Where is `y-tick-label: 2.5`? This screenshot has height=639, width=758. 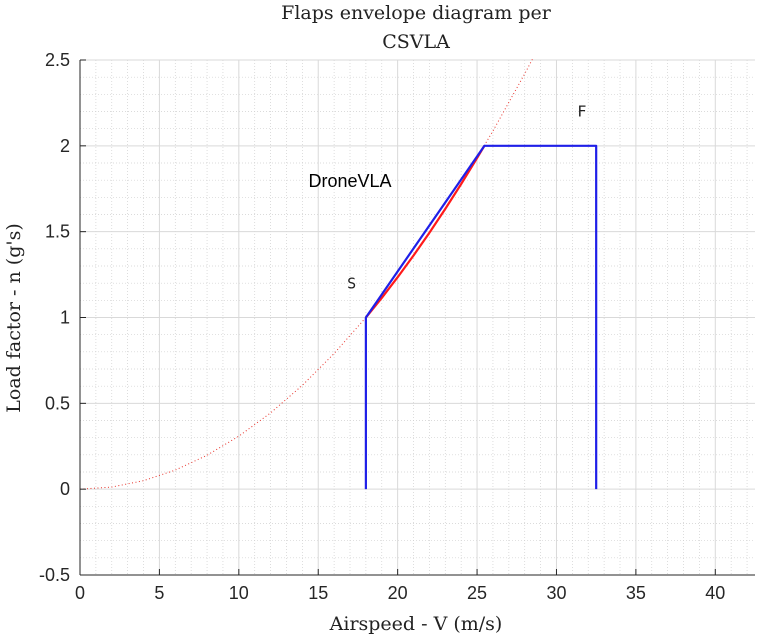
y-tick-label: 2.5 is located at coordinates (57, 60).